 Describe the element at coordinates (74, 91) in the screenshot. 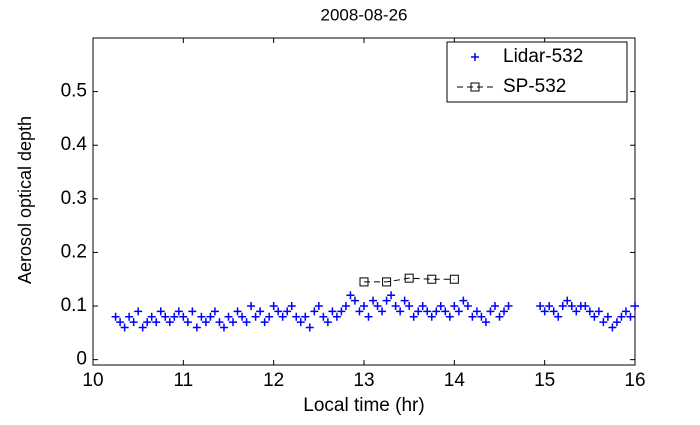

I see `y-tick-label: 0.5` at that location.